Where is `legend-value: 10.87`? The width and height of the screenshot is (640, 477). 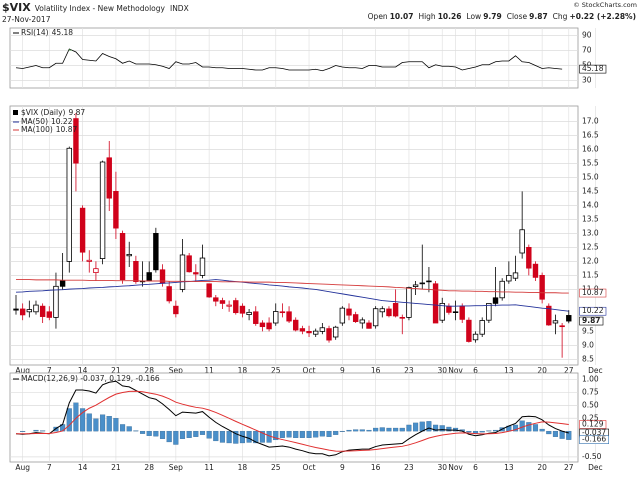
legend-value: 10.87 is located at coordinates (67, 129).